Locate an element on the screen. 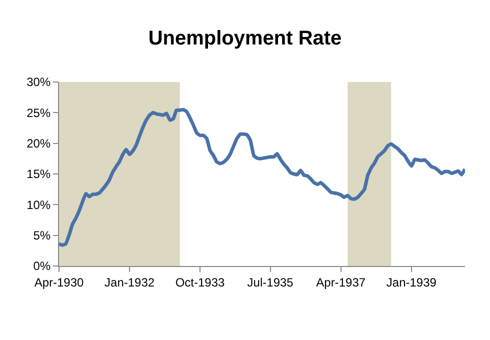 This screenshot has width=490, height=340. x-tick-label: Jan-1939 is located at coordinates (411, 282).